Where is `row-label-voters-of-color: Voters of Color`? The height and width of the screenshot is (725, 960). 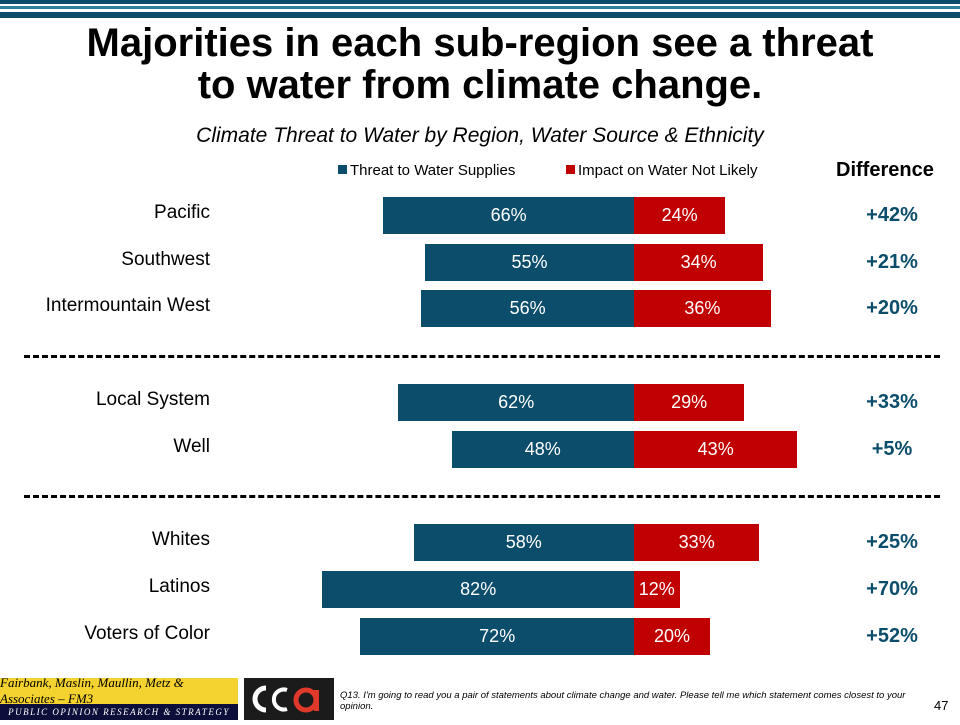 row-label-voters-of-color: Voters of Color is located at coordinates (147, 633).